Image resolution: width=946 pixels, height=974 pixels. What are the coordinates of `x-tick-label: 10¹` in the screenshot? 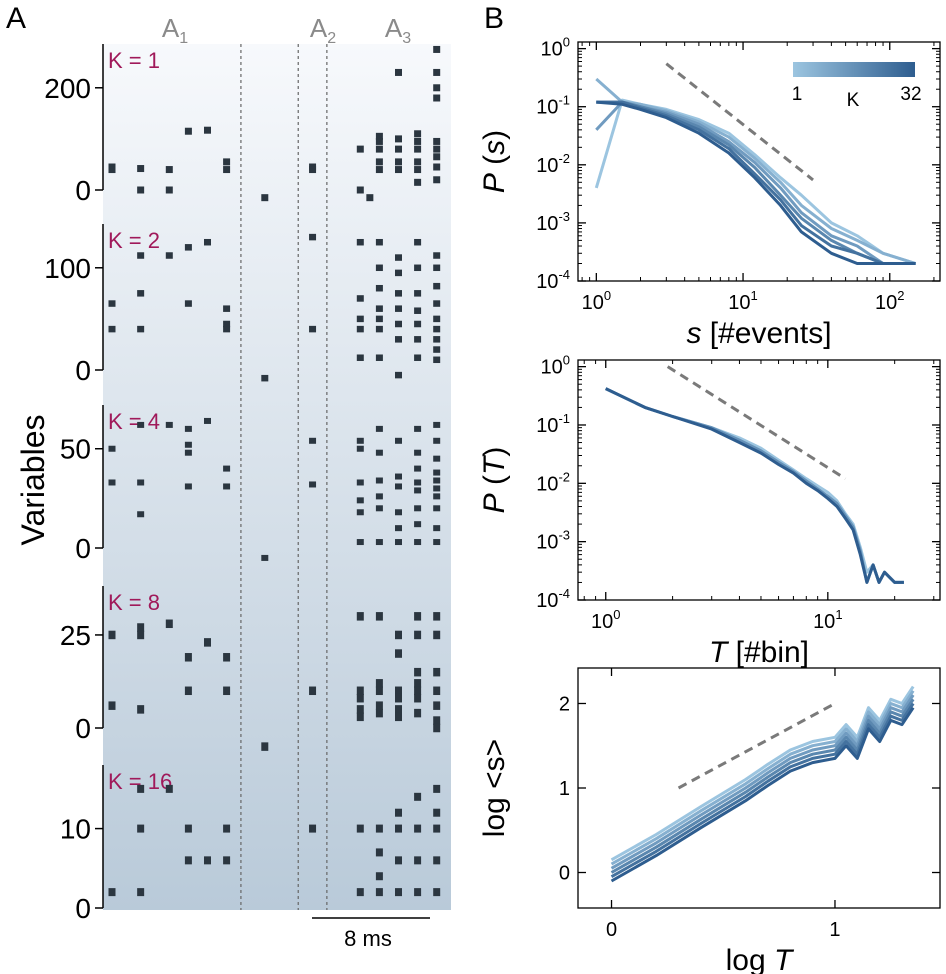 It's located at (827, 620).